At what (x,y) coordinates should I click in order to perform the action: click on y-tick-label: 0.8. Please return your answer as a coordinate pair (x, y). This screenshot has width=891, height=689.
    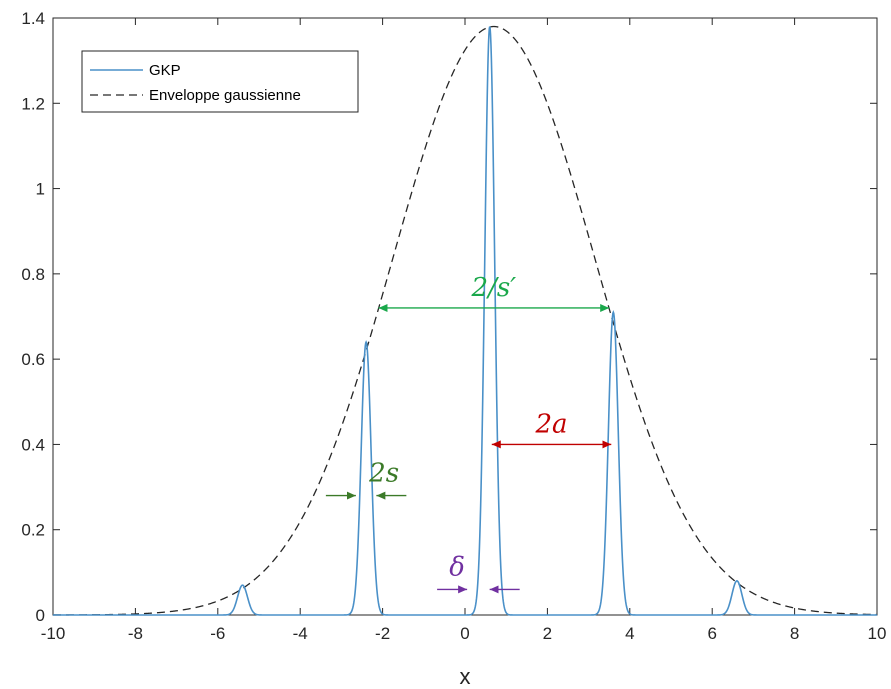
    Looking at the image, I should click on (33, 274).